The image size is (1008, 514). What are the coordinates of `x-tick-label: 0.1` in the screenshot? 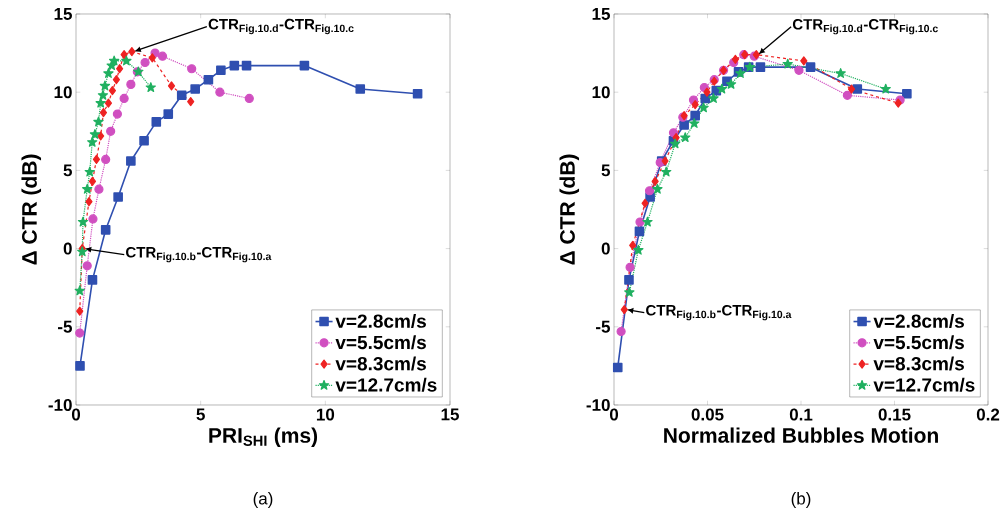 It's located at (801, 414).